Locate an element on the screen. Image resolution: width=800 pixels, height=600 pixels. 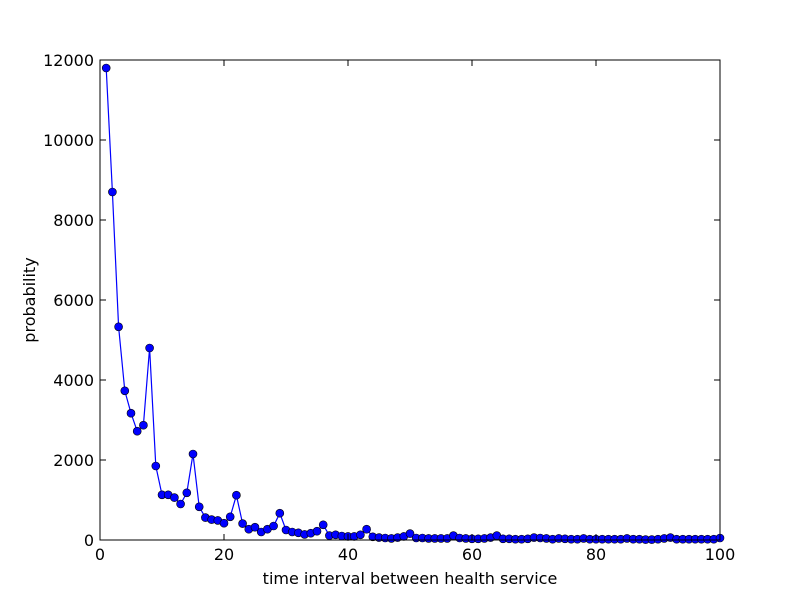
x-tick-label: 40 is located at coordinates (348, 554).